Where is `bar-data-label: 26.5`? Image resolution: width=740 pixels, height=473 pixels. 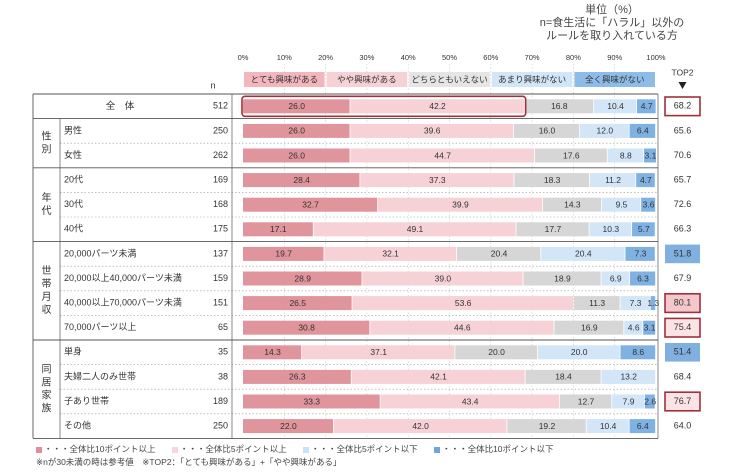
bar-data-label: 26.5 is located at coordinates (297, 303).